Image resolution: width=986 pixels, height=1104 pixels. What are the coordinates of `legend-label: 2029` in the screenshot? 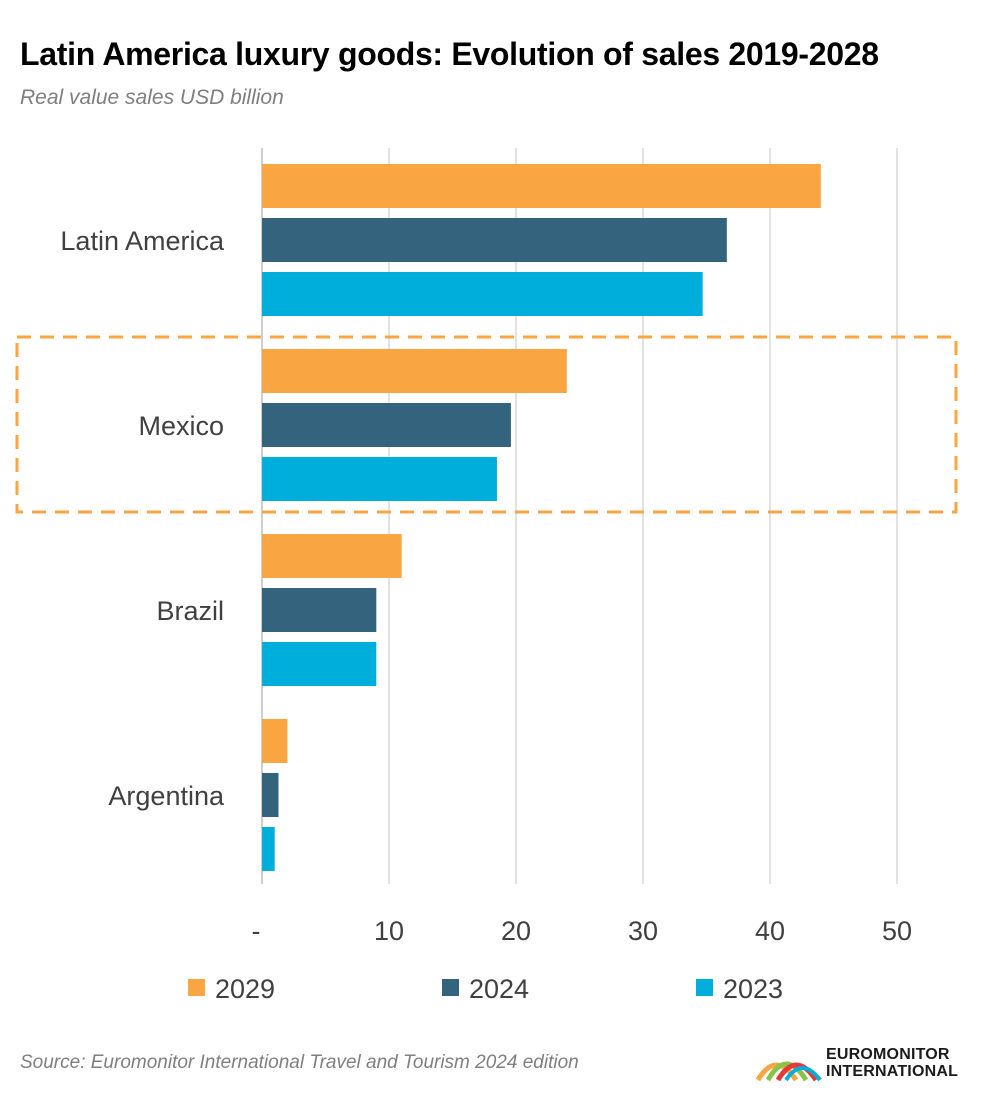 It's located at (245, 989).